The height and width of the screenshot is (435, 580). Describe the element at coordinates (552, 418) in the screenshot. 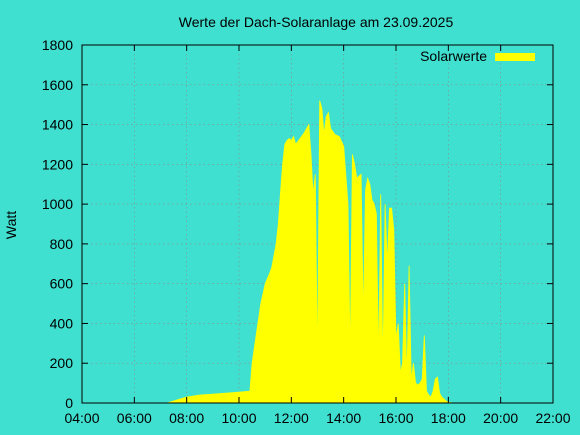

I see `x-tick-label: 22:00` at that location.